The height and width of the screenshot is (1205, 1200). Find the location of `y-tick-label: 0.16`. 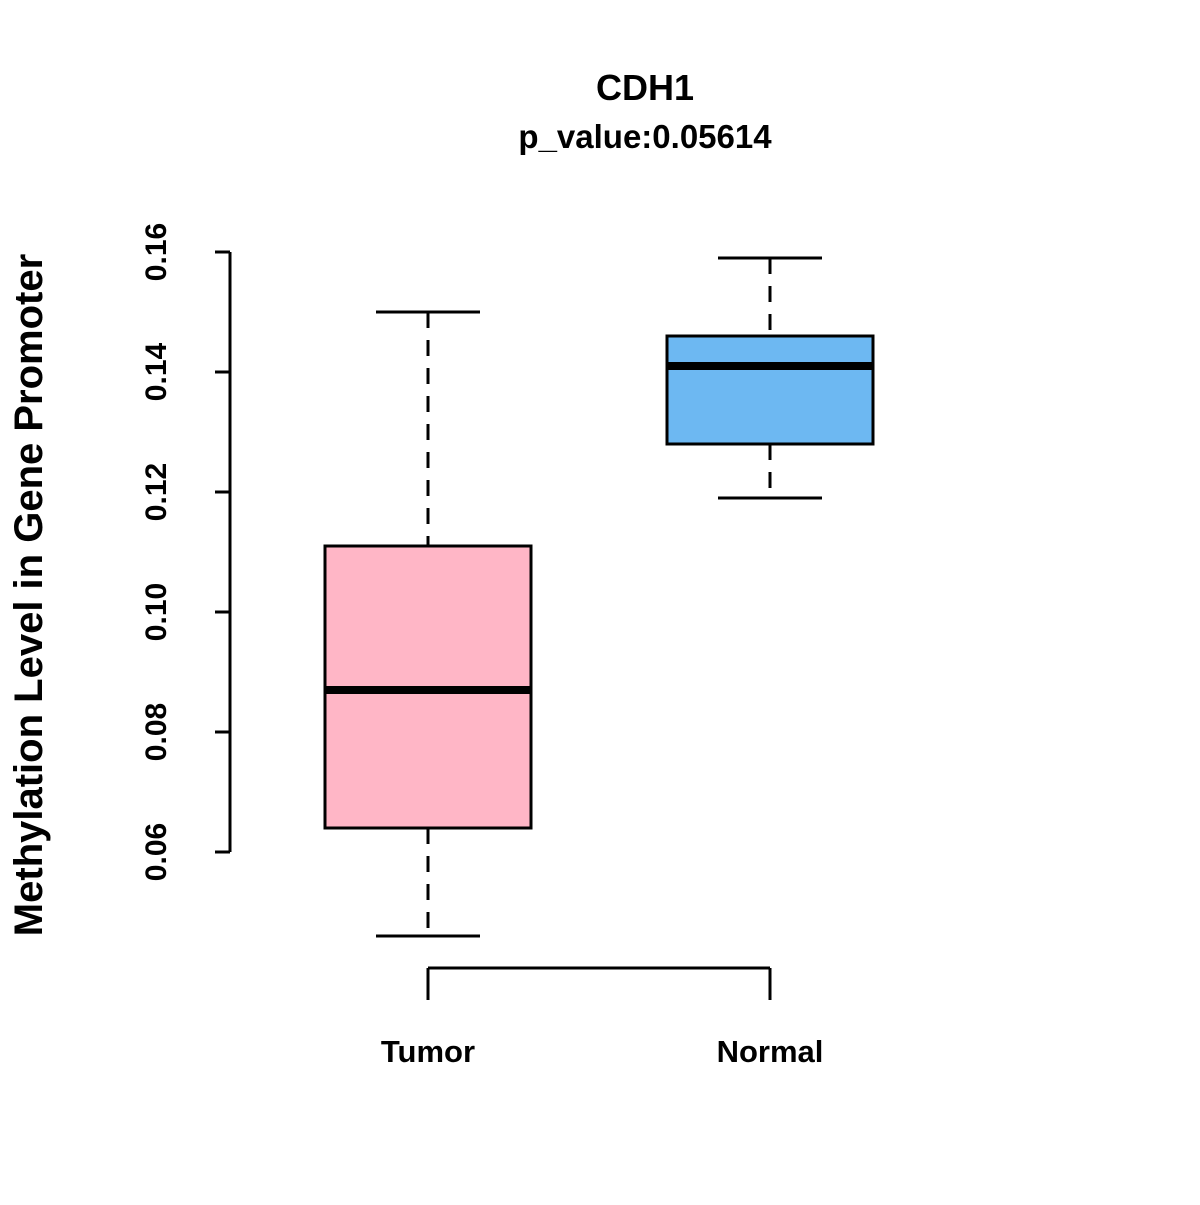

y-tick-label: 0.16 is located at coordinates (156, 252).